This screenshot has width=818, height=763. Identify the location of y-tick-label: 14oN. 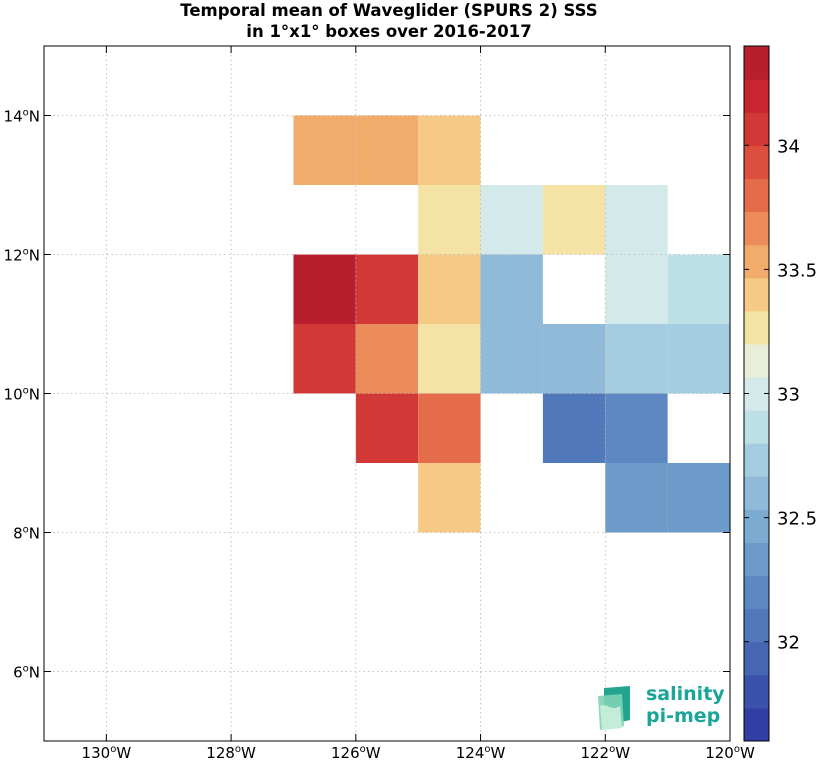
(22, 117).